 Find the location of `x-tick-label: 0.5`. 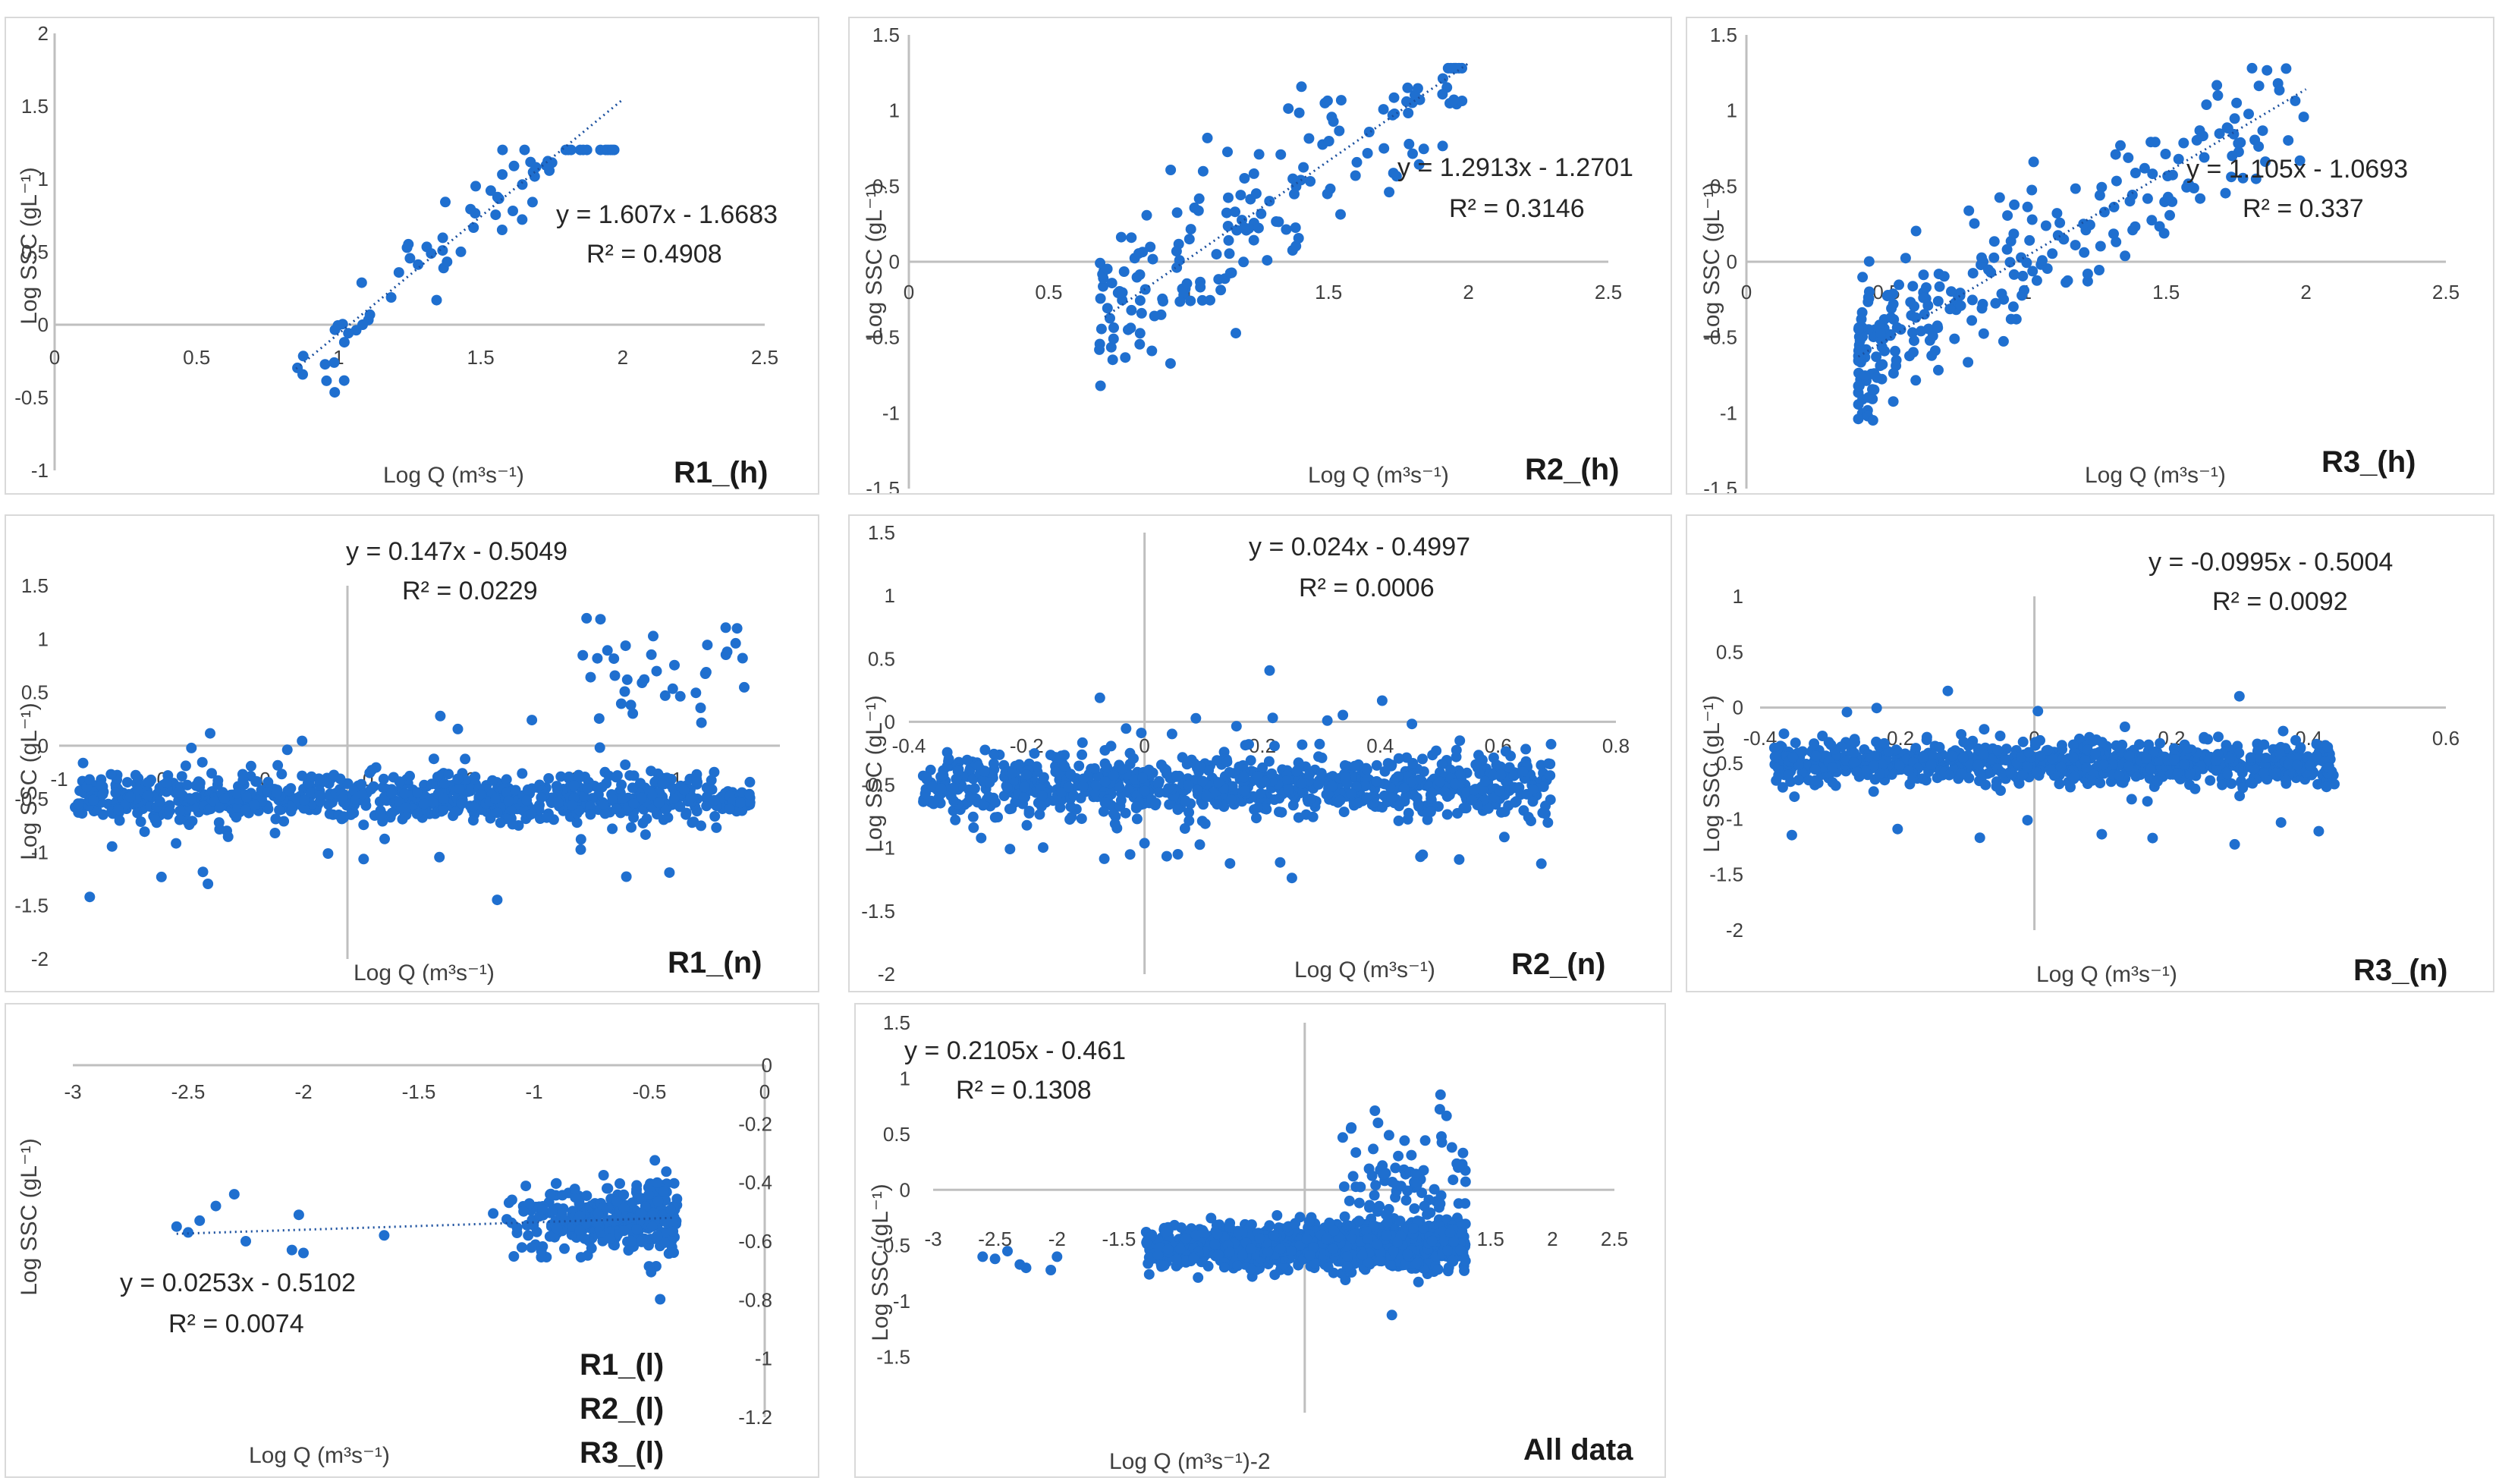

x-tick-label: 0.5 is located at coordinates (1048, 292).